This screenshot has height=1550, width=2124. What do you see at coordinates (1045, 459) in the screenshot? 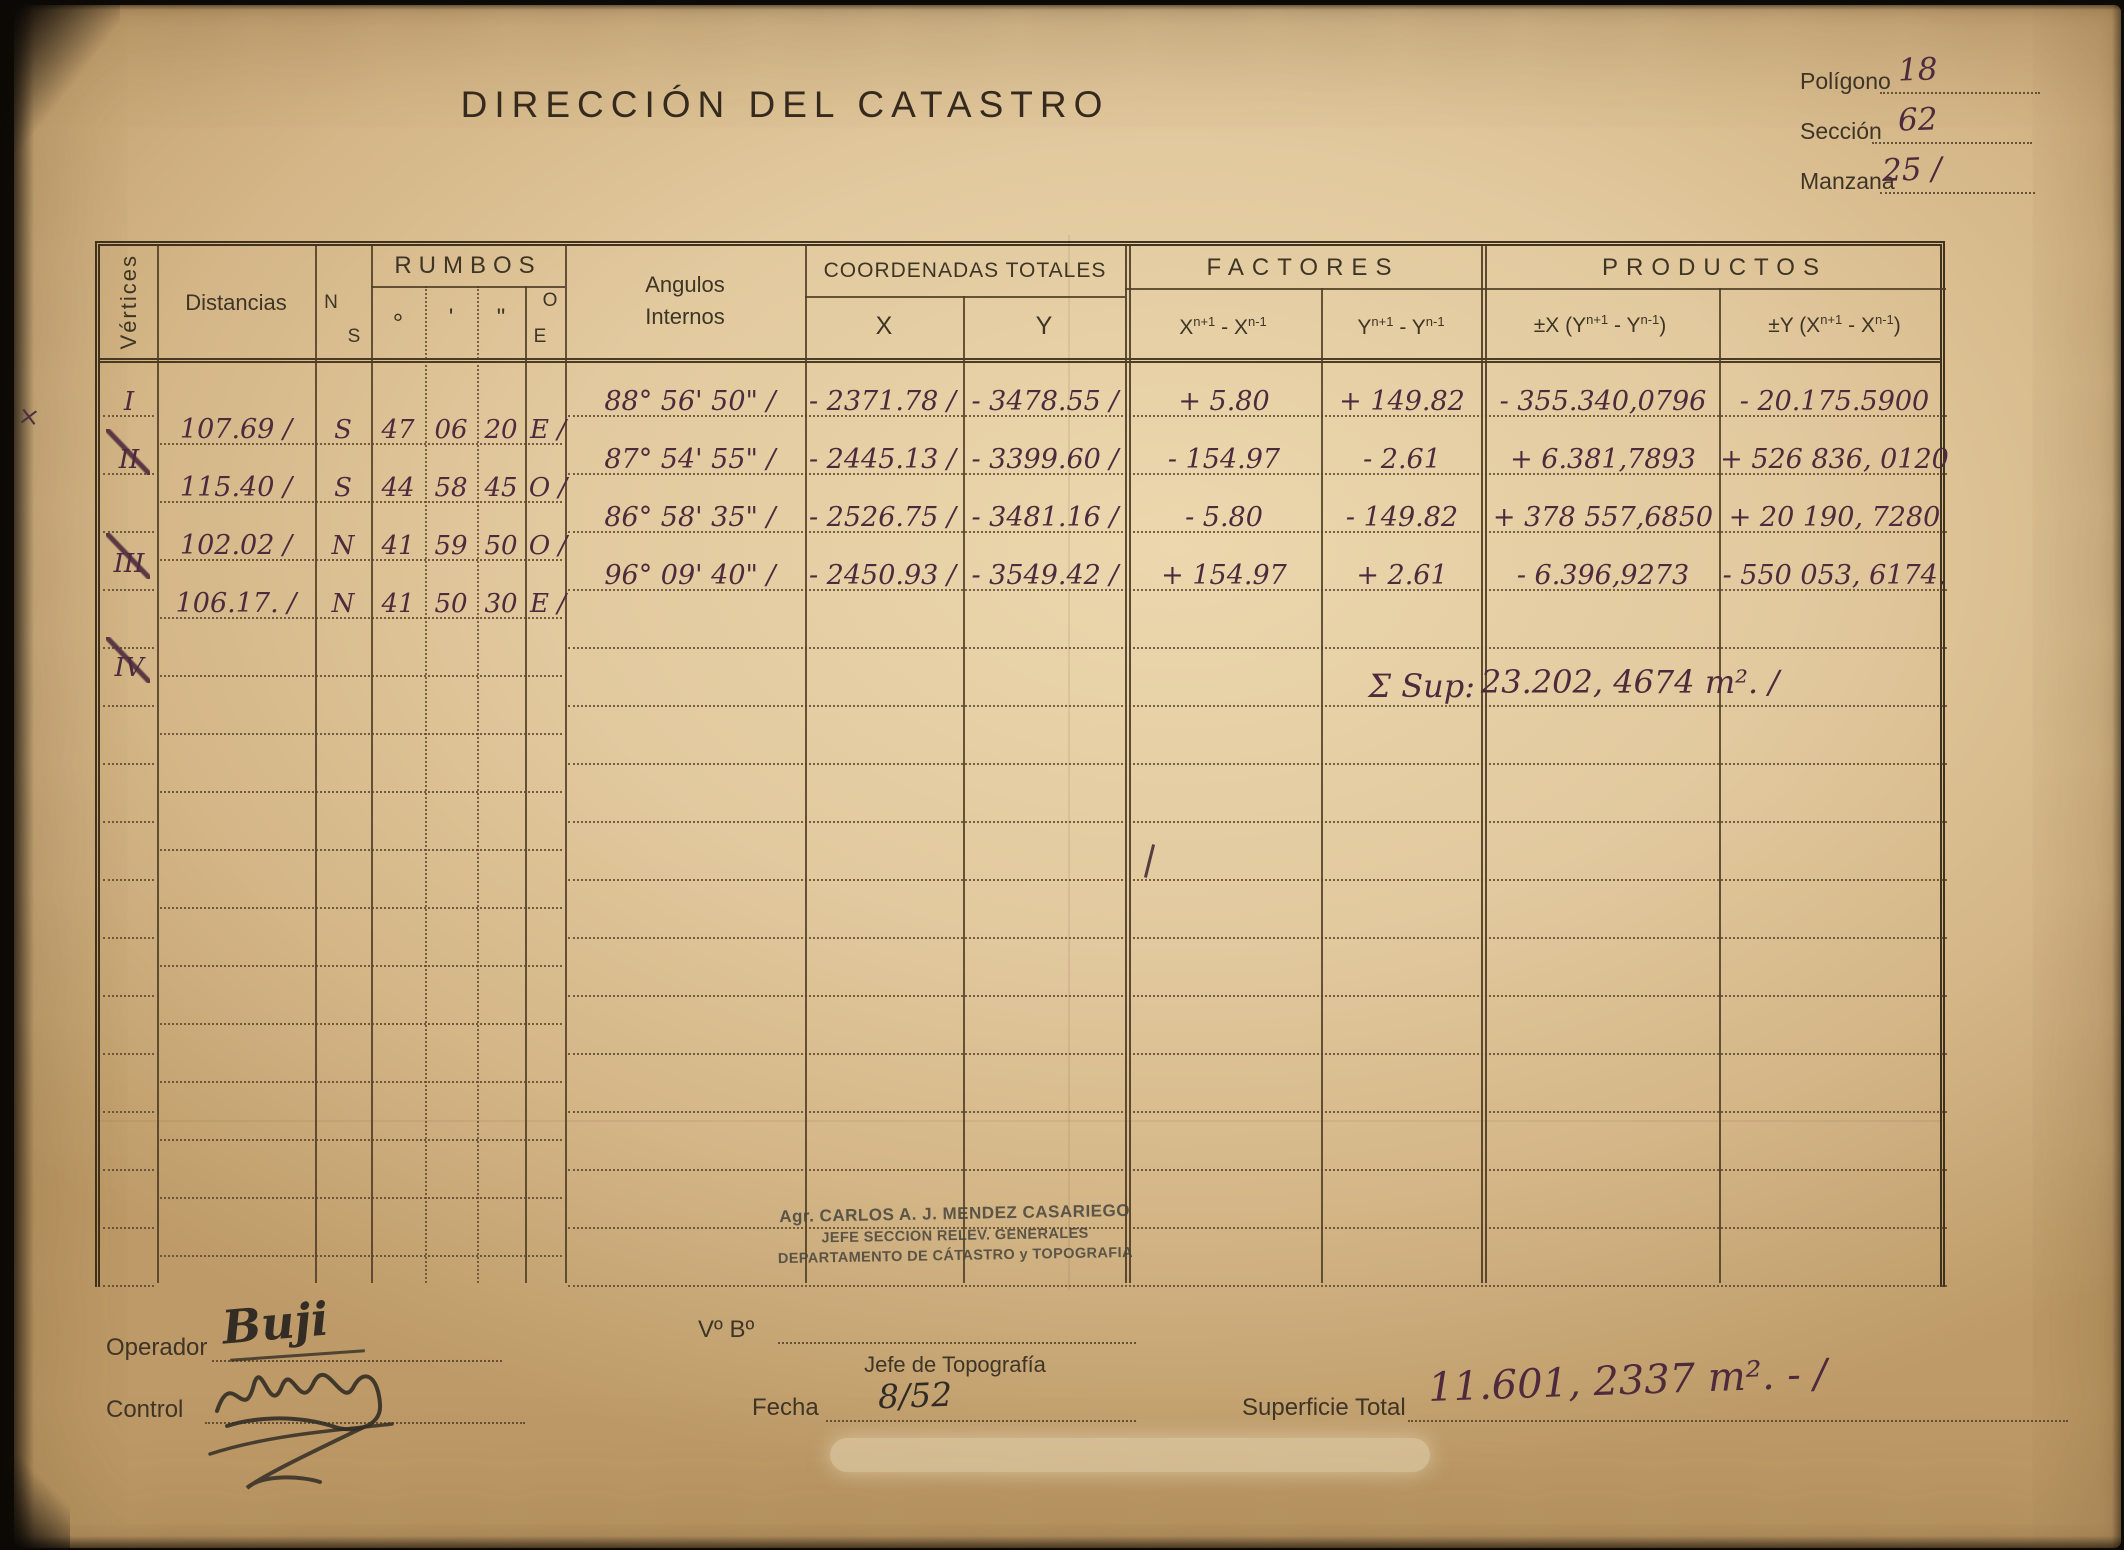
I see `coord-y: - 3399.60 /` at bounding box center [1045, 459].